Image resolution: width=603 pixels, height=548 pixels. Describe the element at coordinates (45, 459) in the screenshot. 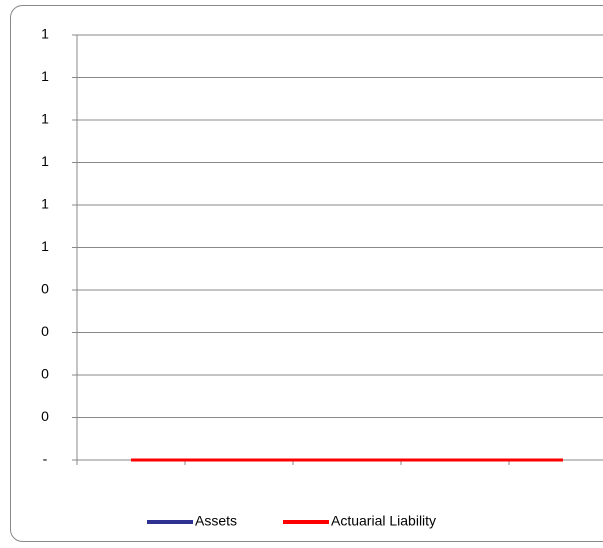

I see `y-tick-label: -` at that location.